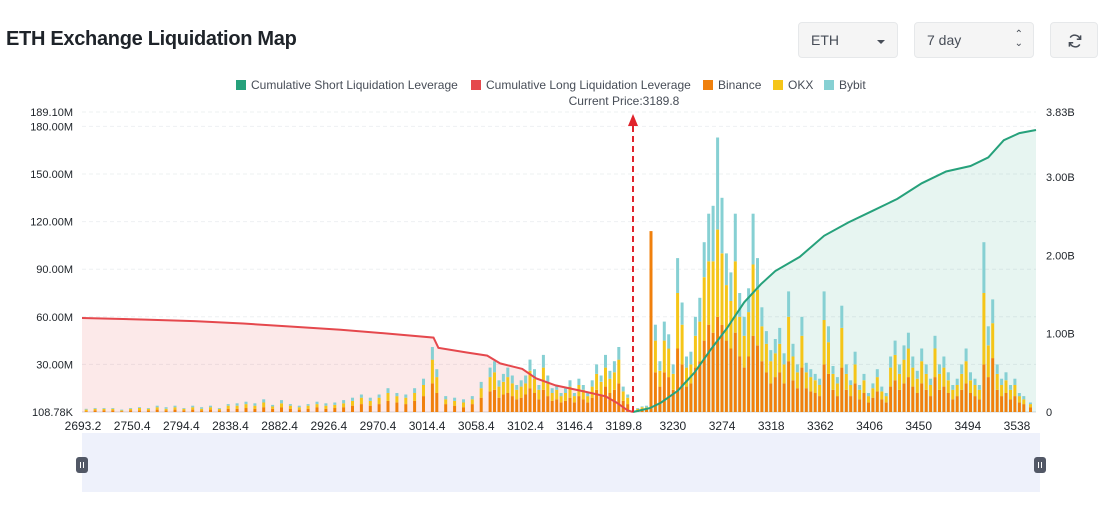 The width and height of the screenshot is (1105, 511). I want to click on slider-right-handle, so click(1040, 465).